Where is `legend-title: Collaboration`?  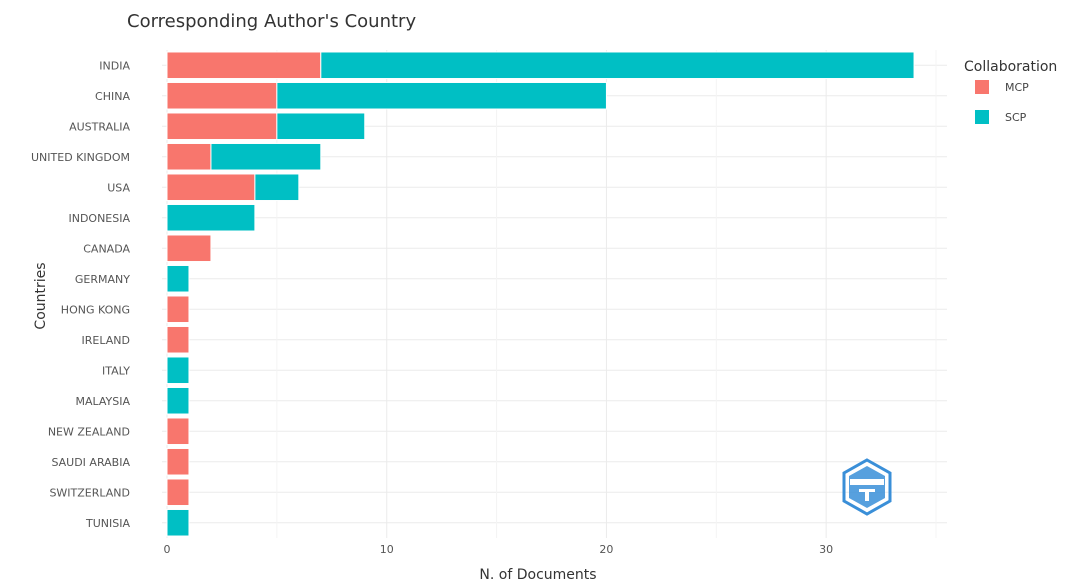 legend-title: Collaboration is located at coordinates (1010, 67).